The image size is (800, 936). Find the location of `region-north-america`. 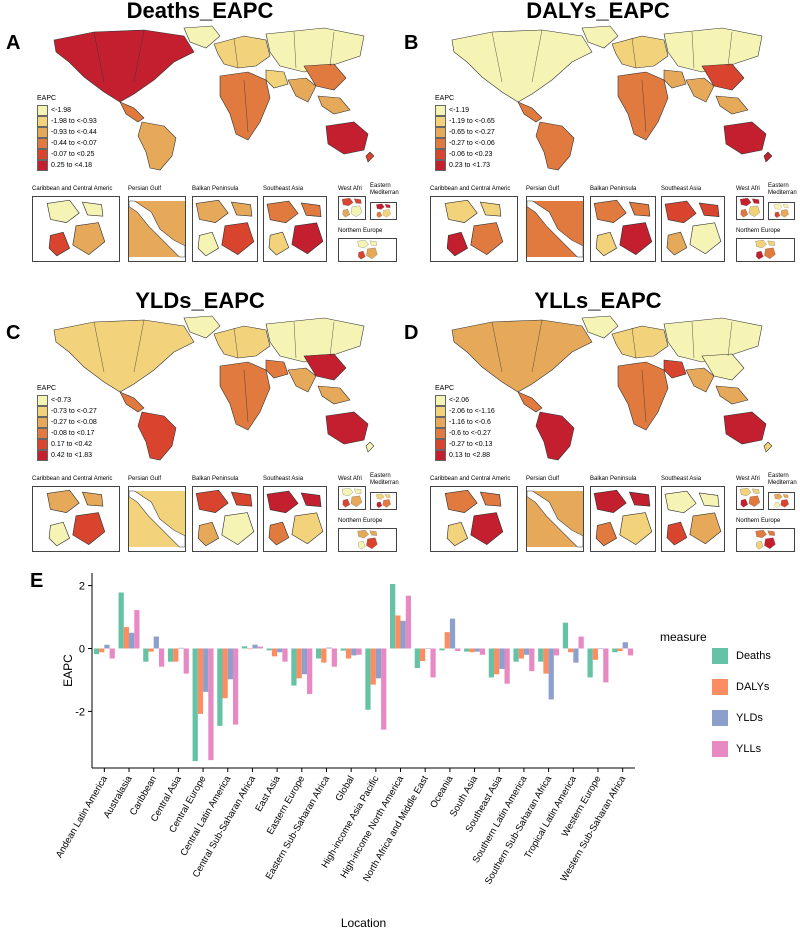

region-north-america is located at coordinates (522, 66).